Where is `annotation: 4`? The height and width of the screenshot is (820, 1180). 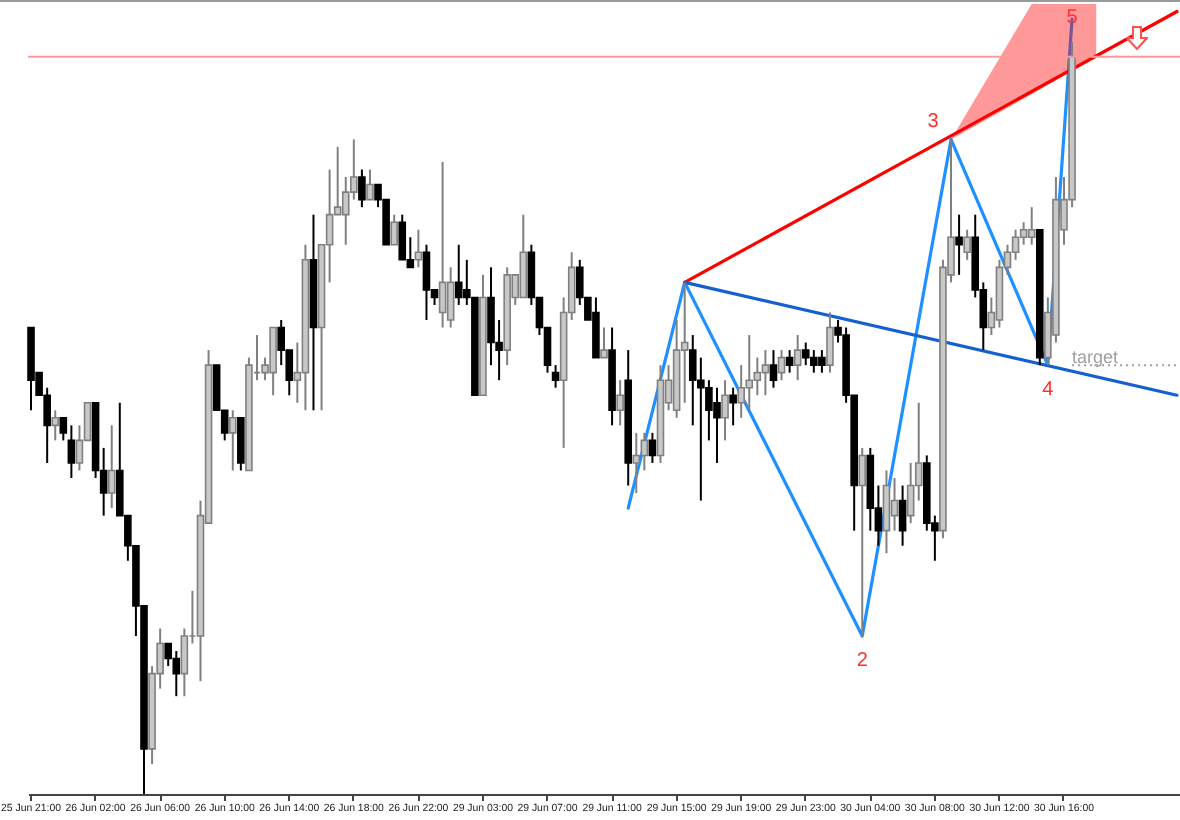 annotation: 4 is located at coordinates (1048, 390).